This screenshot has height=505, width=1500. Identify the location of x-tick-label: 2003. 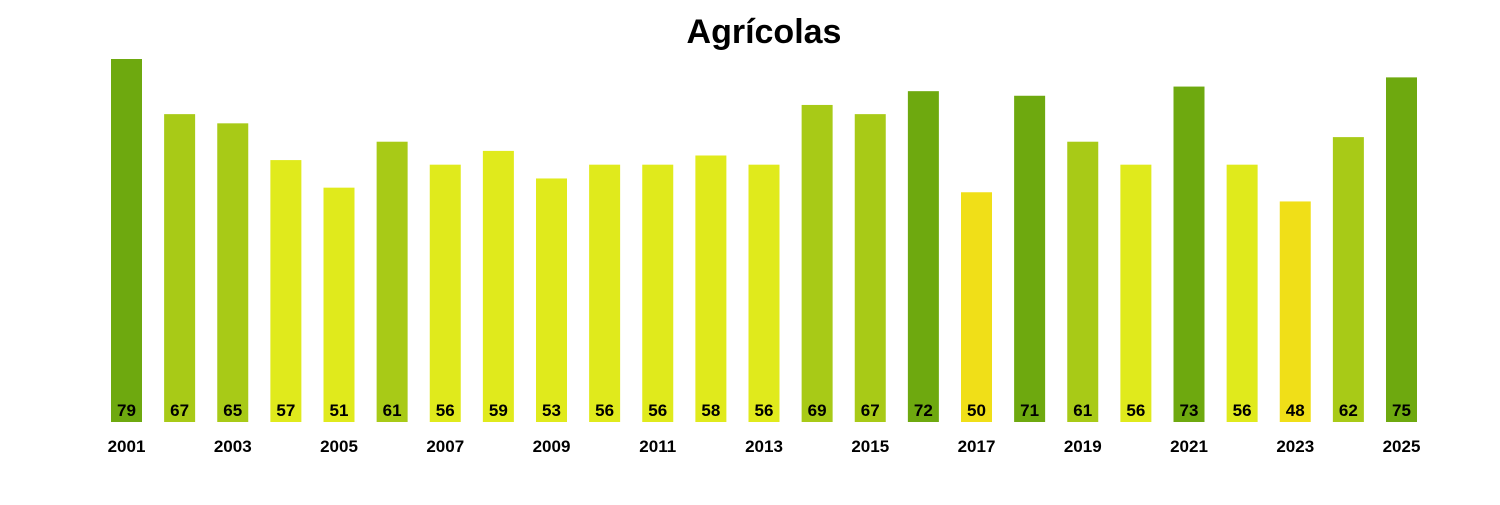
(233, 446).